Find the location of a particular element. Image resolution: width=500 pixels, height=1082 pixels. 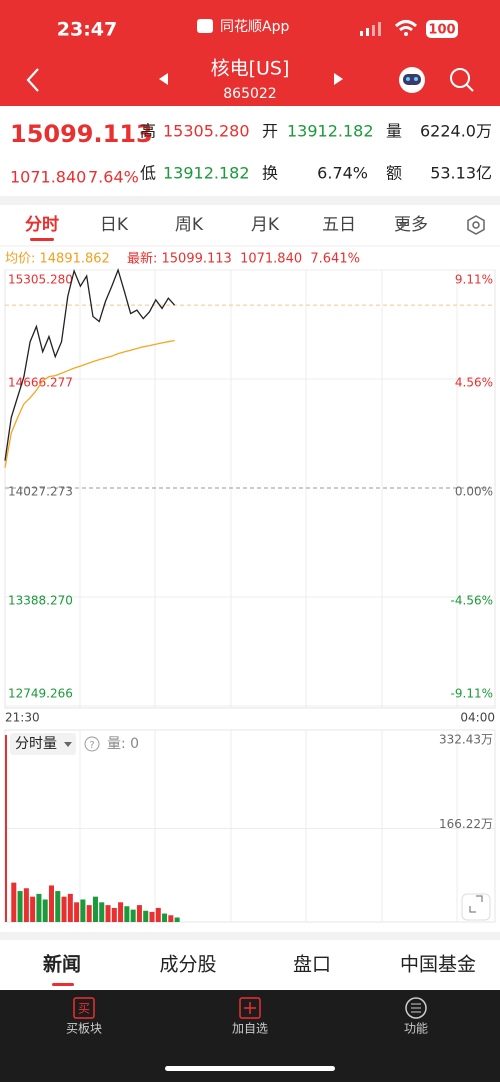

function-lines is located at coordinates (416, 1008).